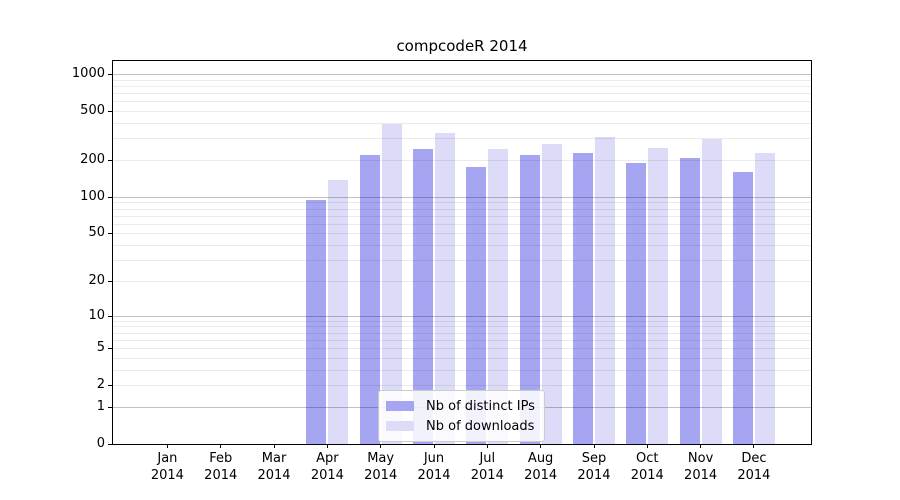 The height and width of the screenshot is (500, 900). What do you see at coordinates (221, 446) in the screenshot?
I see `x-tick-mark-feb-2014` at bounding box center [221, 446].